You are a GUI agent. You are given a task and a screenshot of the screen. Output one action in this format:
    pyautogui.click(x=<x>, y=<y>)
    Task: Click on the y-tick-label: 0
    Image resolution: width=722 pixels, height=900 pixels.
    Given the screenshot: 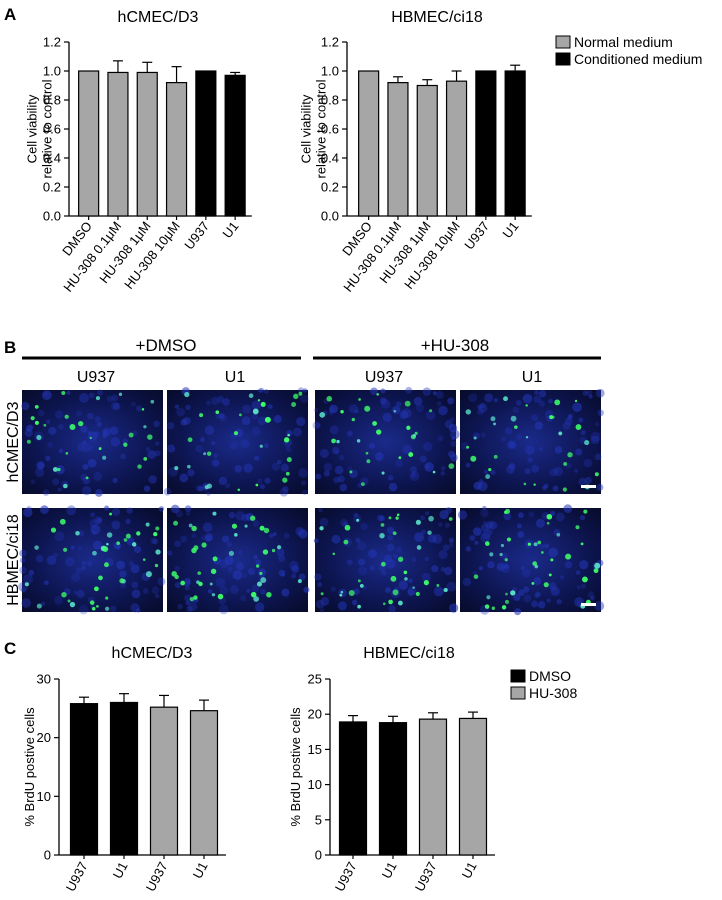 What is the action you would take?
    pyautogui.click(x=318, y=855)
    